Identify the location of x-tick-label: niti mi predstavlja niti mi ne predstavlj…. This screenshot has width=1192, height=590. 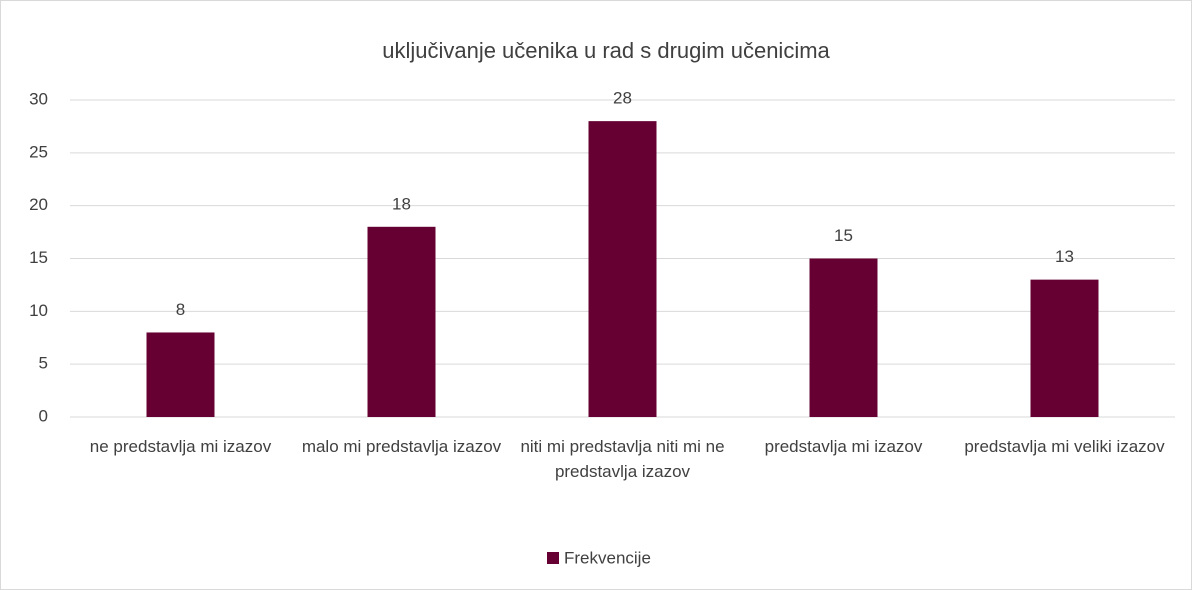
(622, 459).